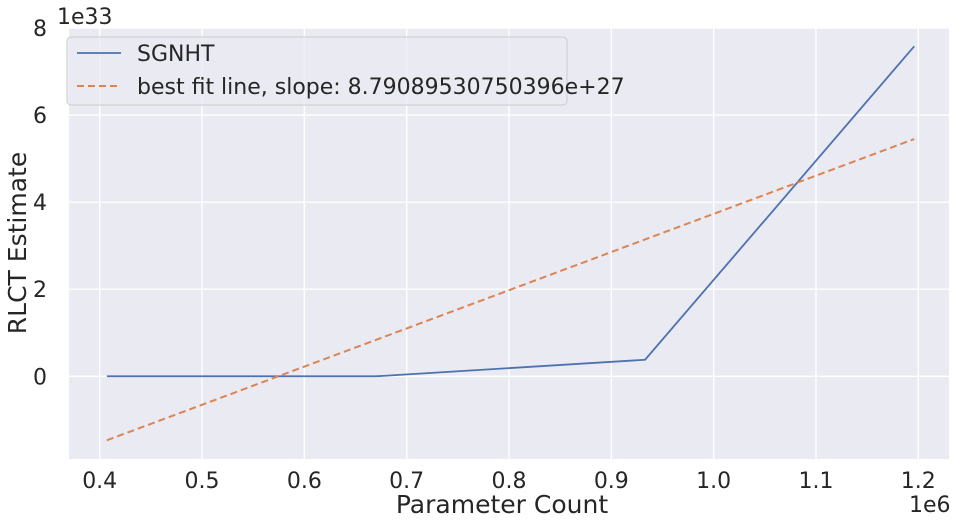 The image size is (955, 524). Describe the element at coordinates (40, 116) in the screenshot. I see `y-tick-label: 6` at that location.